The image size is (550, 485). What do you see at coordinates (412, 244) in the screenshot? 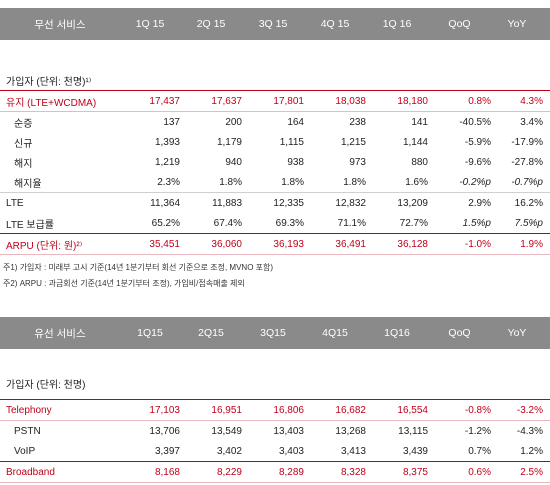
I see `cell-value: 36,128` at bounding box center [412, 244].